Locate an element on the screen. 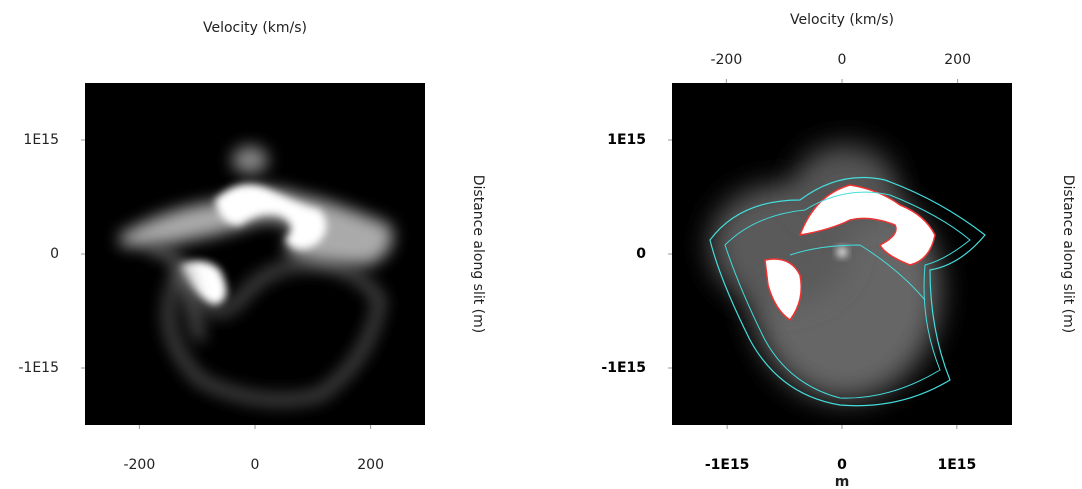 This screenshot has width=1082, height=489. x-tick-label: -1E15 is located at coordinates (727, 465).